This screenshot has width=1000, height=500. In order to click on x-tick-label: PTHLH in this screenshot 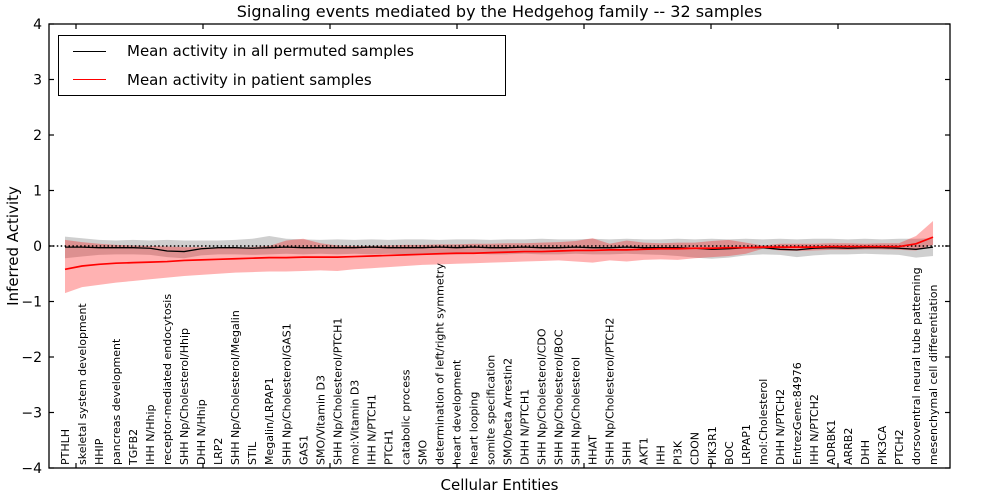, I will do `click(65, 447)`.